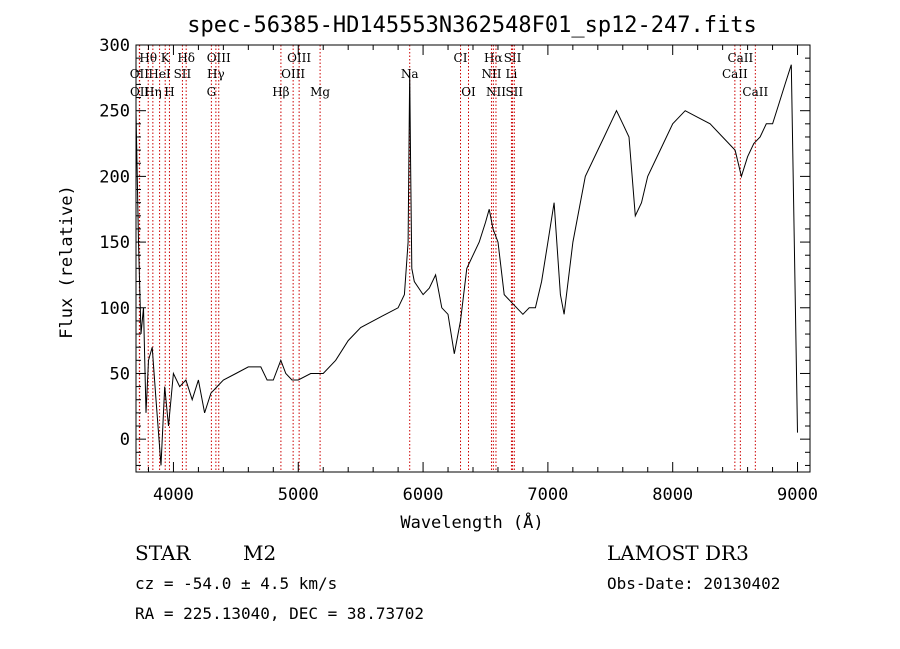 This screenshot has height=649, width=900. Describe the element at coordinates (114, 309) in the screenshot. I see `y-tick-label: 100` at that location.